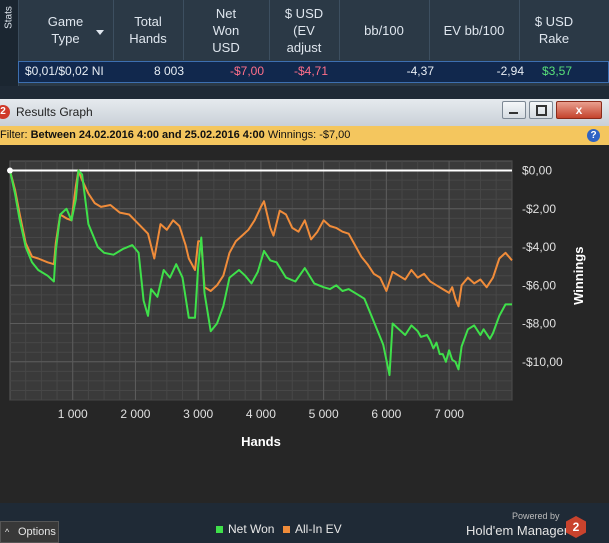 This screenshot has height=543, width=609. What do you see at coordinates (304, 113) in the screenshot?
I see `title-bar: 2 Results Graph x` at bounding box center [304, 113].